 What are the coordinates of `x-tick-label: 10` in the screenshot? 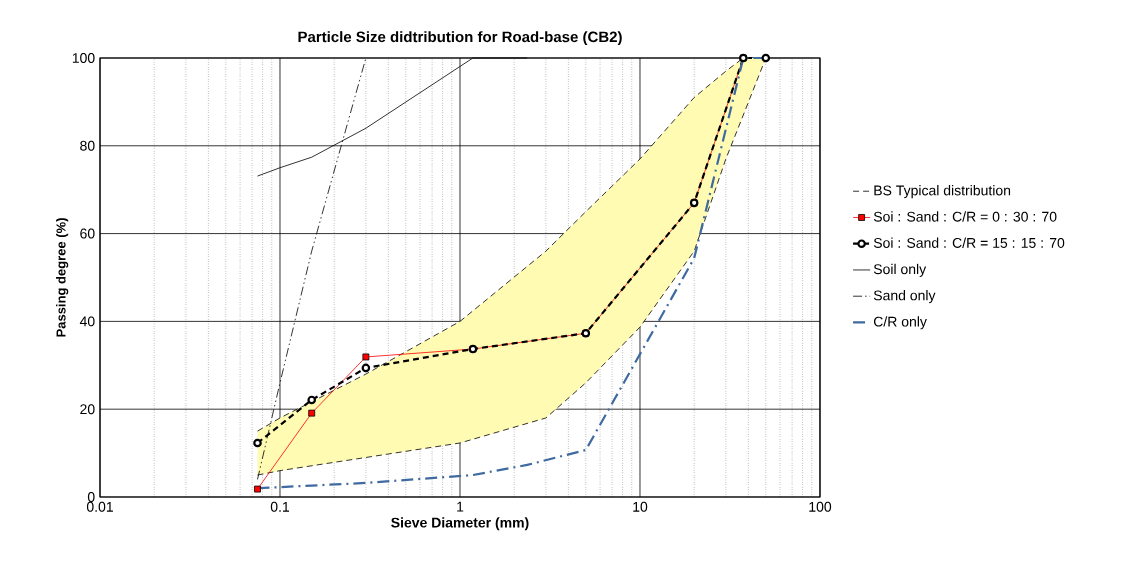 It's located at (640, 506).